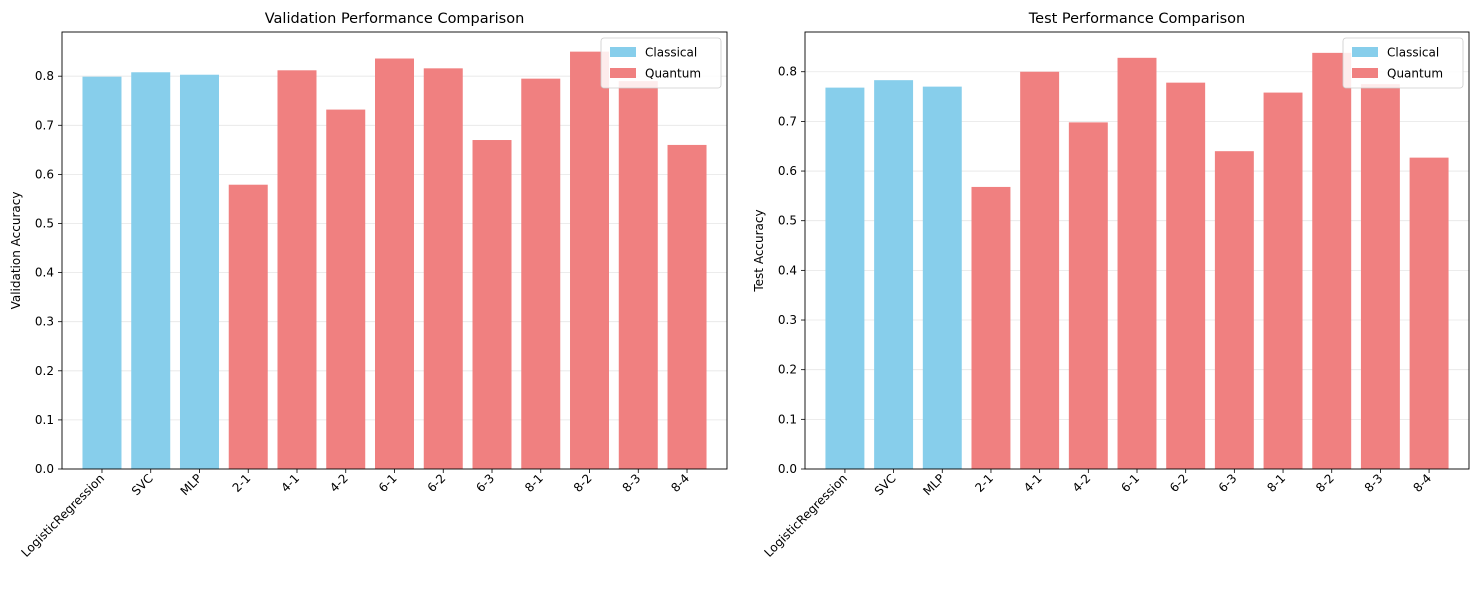 Image resolution: width=1479 pixels, height=590 pixels. I want to click on y-axis-label: Validation Accuracy, so click(16, 251).